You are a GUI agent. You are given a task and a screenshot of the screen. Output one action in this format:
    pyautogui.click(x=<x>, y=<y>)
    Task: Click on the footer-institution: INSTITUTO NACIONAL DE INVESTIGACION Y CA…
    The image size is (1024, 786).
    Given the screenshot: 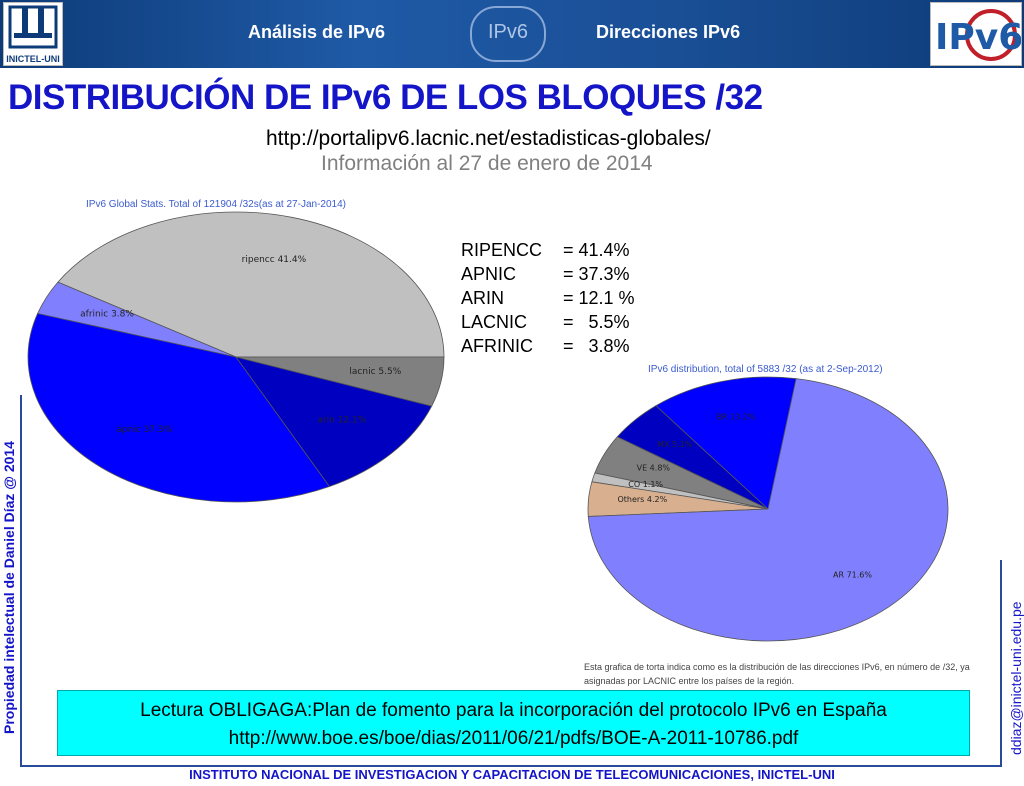 What is the action you would take?
    pyautogui.click(x=512, y=774)
    